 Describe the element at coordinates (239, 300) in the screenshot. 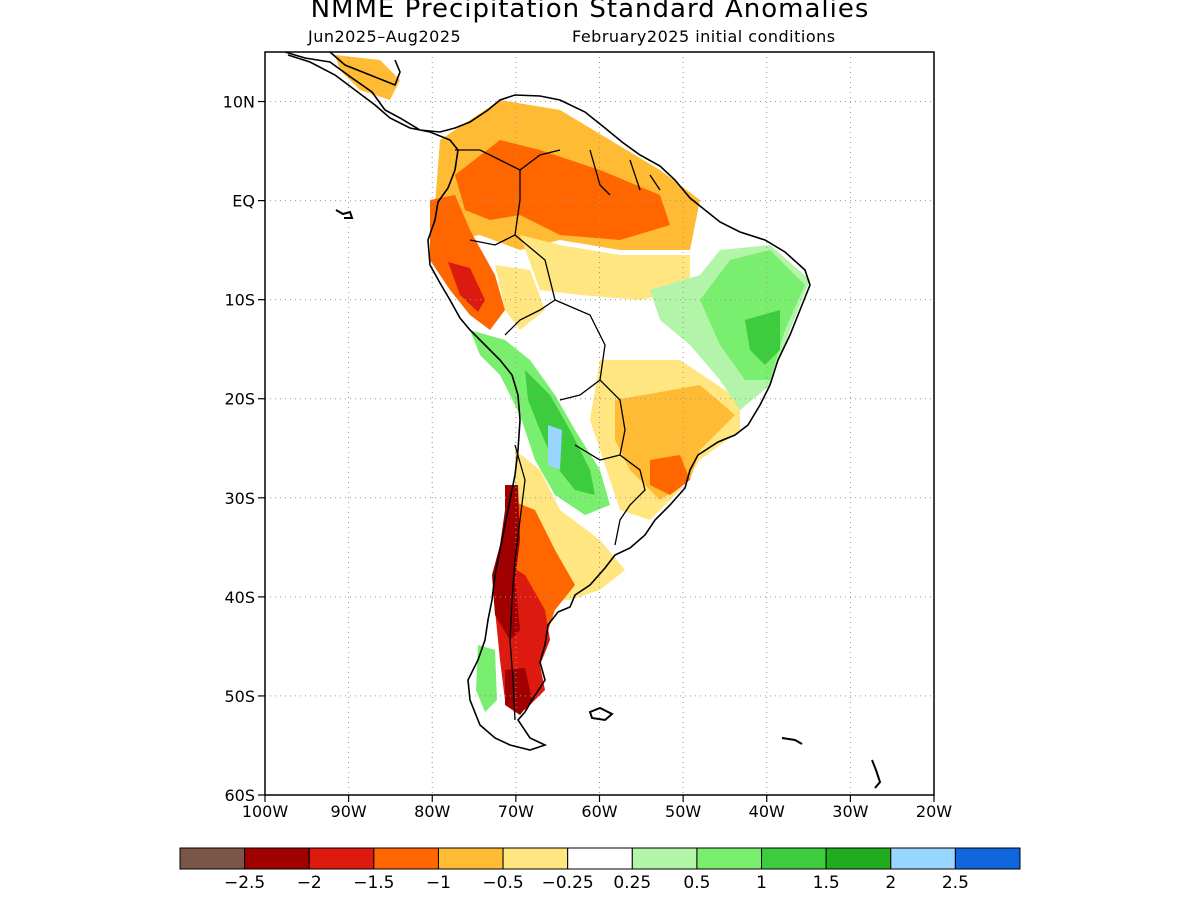

I see `lat-tick-label: 10S` at that location.